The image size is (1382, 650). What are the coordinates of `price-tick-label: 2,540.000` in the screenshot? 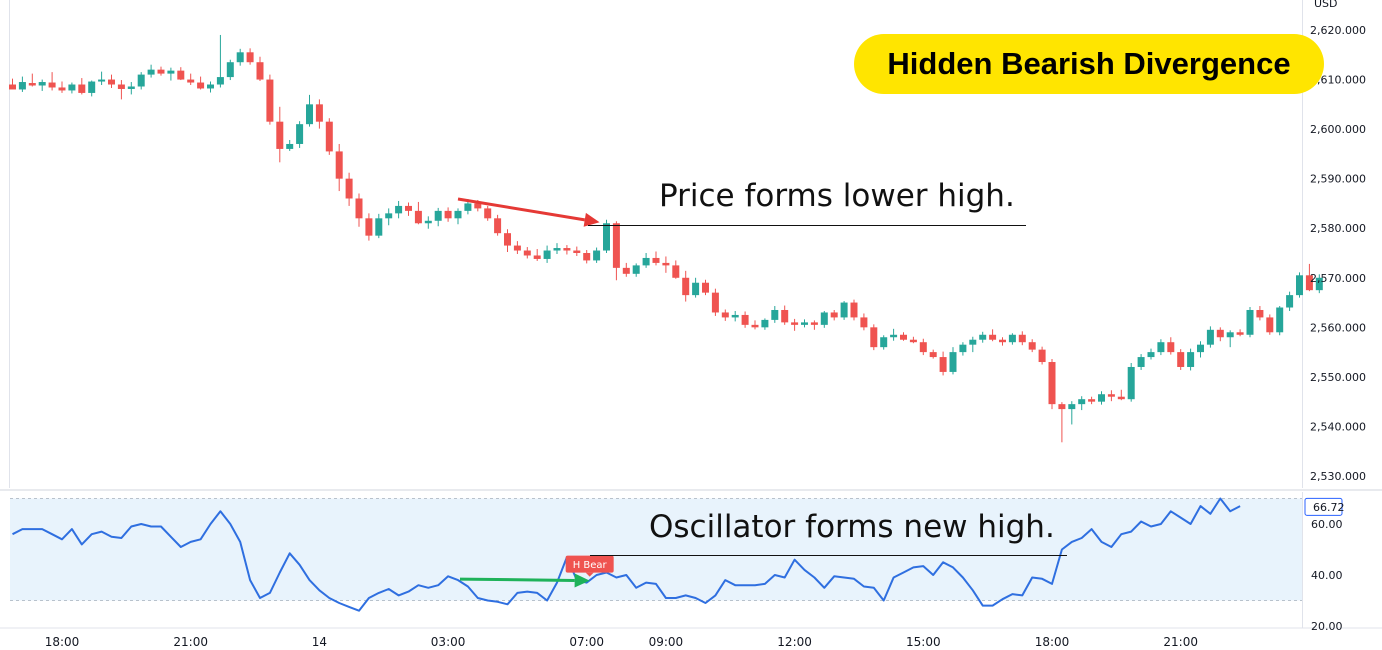 It's located at (1338, 426).